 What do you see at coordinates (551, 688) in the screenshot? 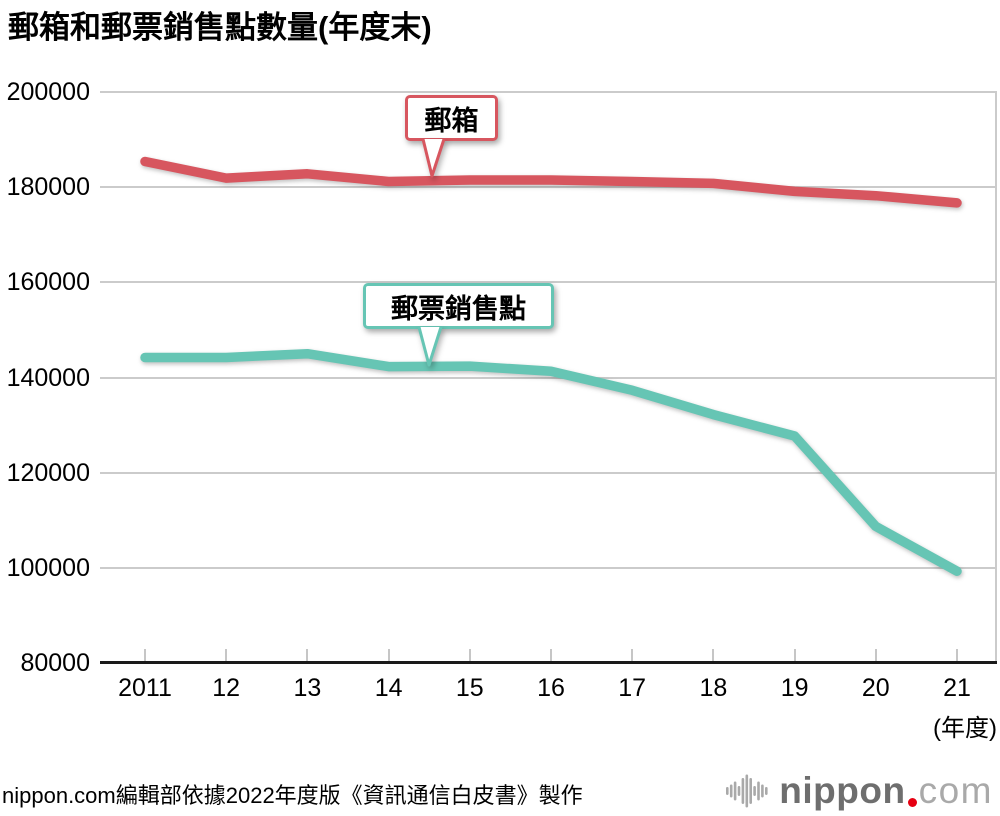
I see `x-axis-label: 16` at bounding box center [551, 688].